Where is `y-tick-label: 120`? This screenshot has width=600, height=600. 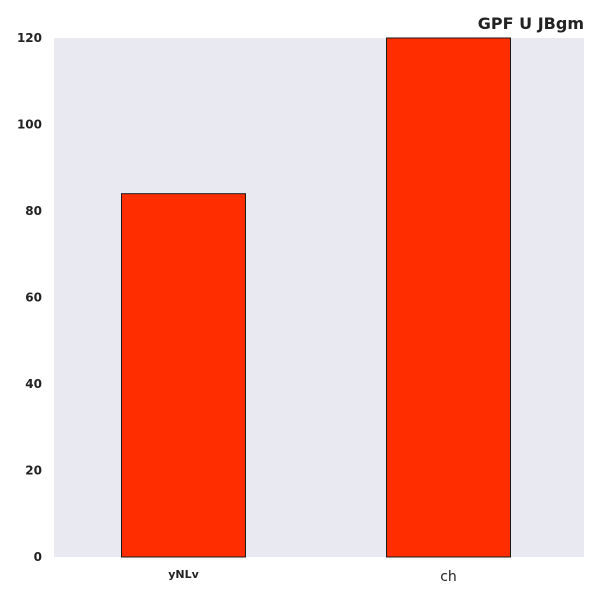 y-tick-label: 120 is located at coordinates (29, 38).